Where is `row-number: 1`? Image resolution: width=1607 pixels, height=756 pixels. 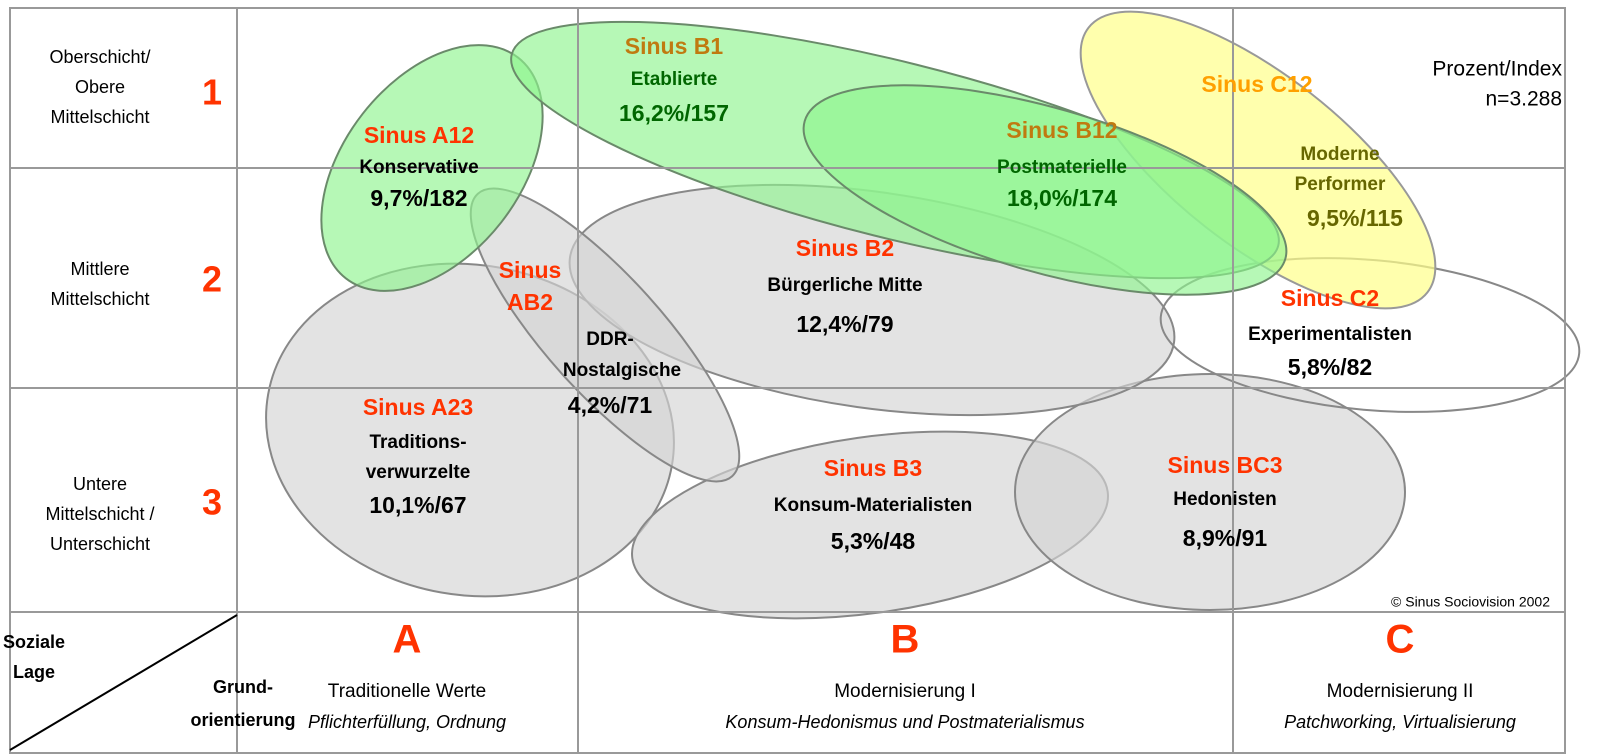
row-number: 1 is located at coordinates (212, 92).